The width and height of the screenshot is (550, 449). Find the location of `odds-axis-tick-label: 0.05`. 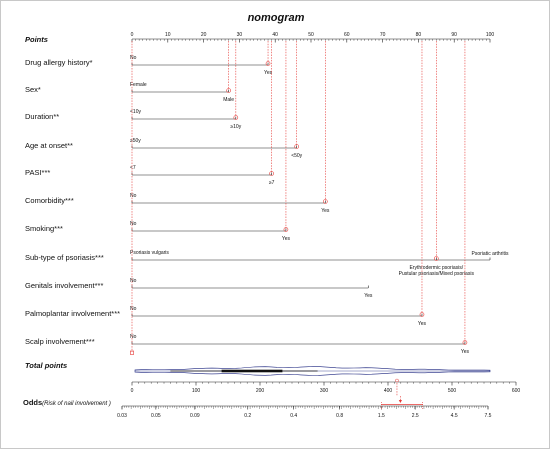

odds-axis-tick-label: 0.05 is located at coordinates (156, 416).